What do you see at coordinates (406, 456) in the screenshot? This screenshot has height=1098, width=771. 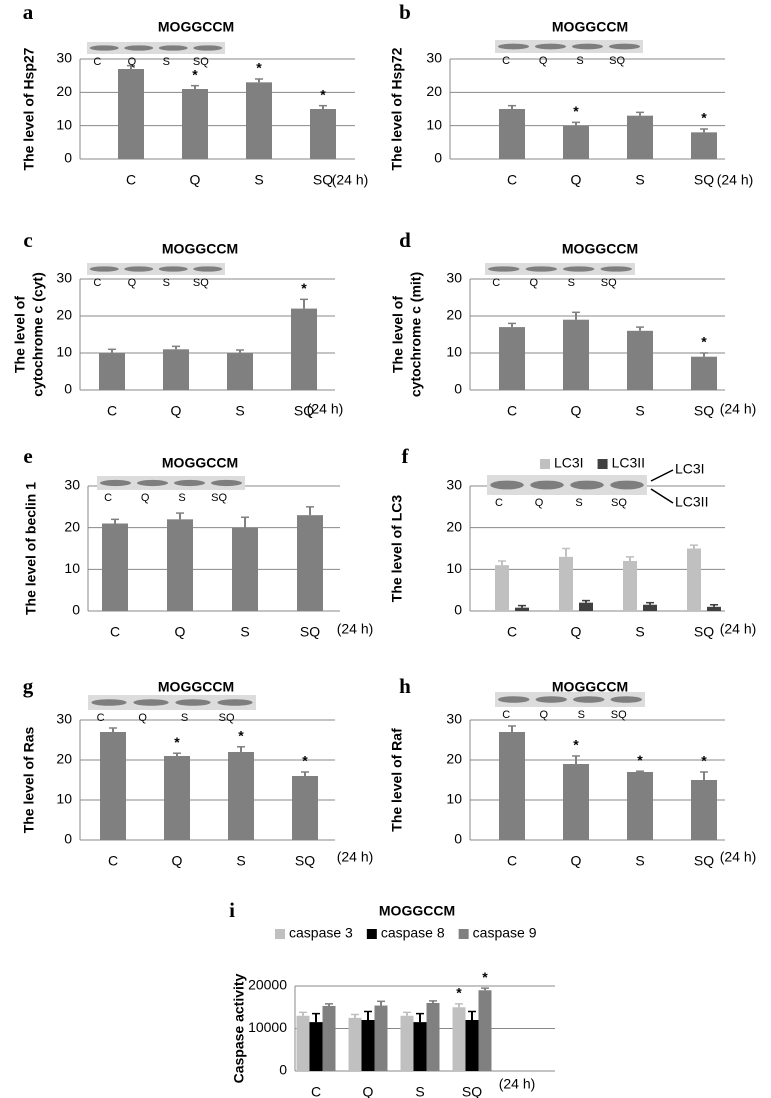 I see `panel-label: f` at bounding box center [406, 456].